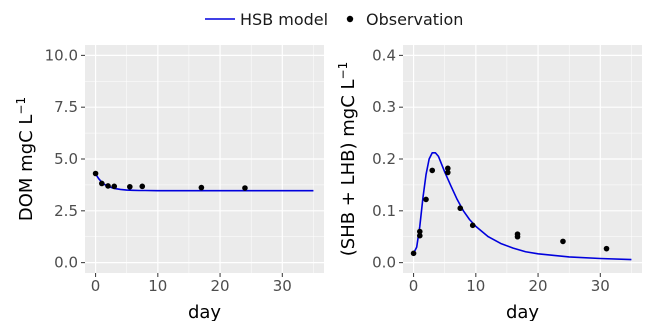 The height and width of the screenshot is (321, 650). I want to click on dom-series, so click(203, 181).